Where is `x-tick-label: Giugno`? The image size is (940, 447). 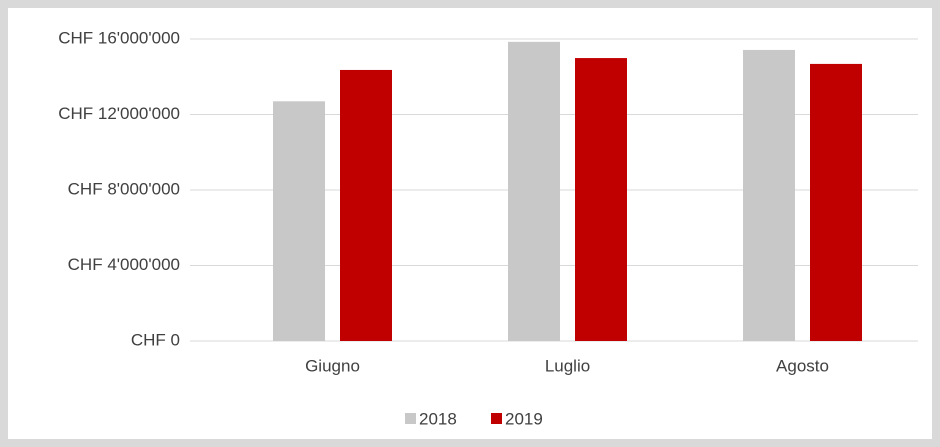
x-tick-label: Giugno is located at coordinates (332, 365).